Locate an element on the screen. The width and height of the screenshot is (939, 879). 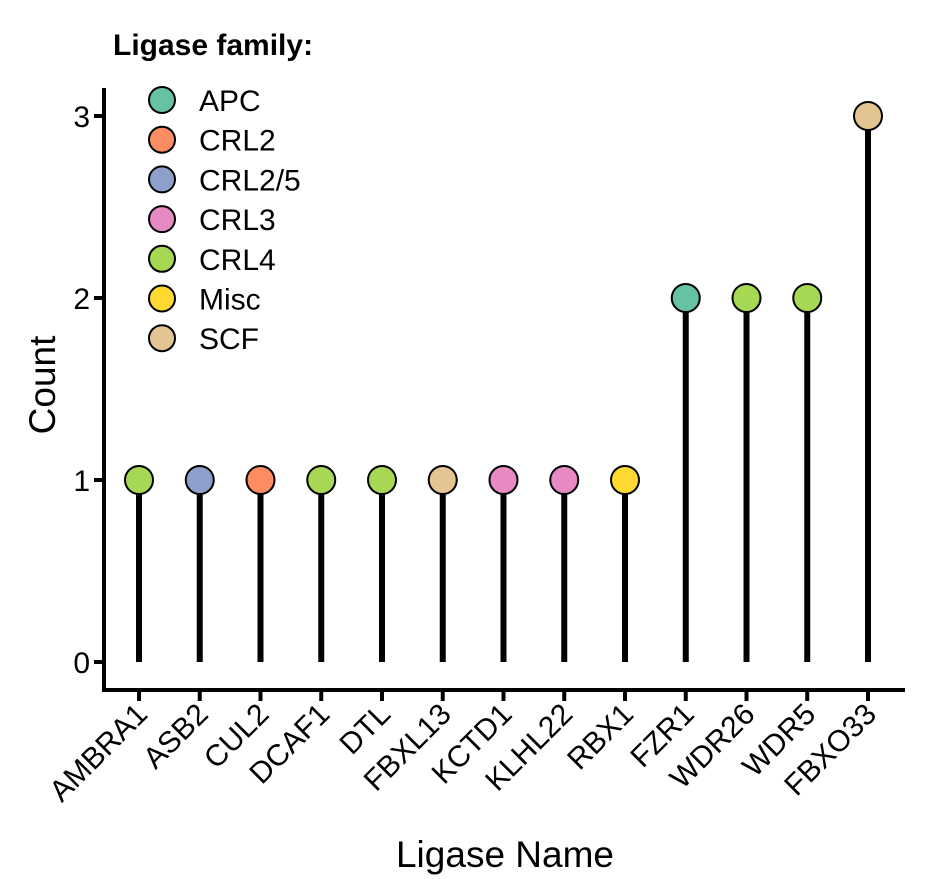
y-tick-label: 3 is located at coordinates (81, 117).